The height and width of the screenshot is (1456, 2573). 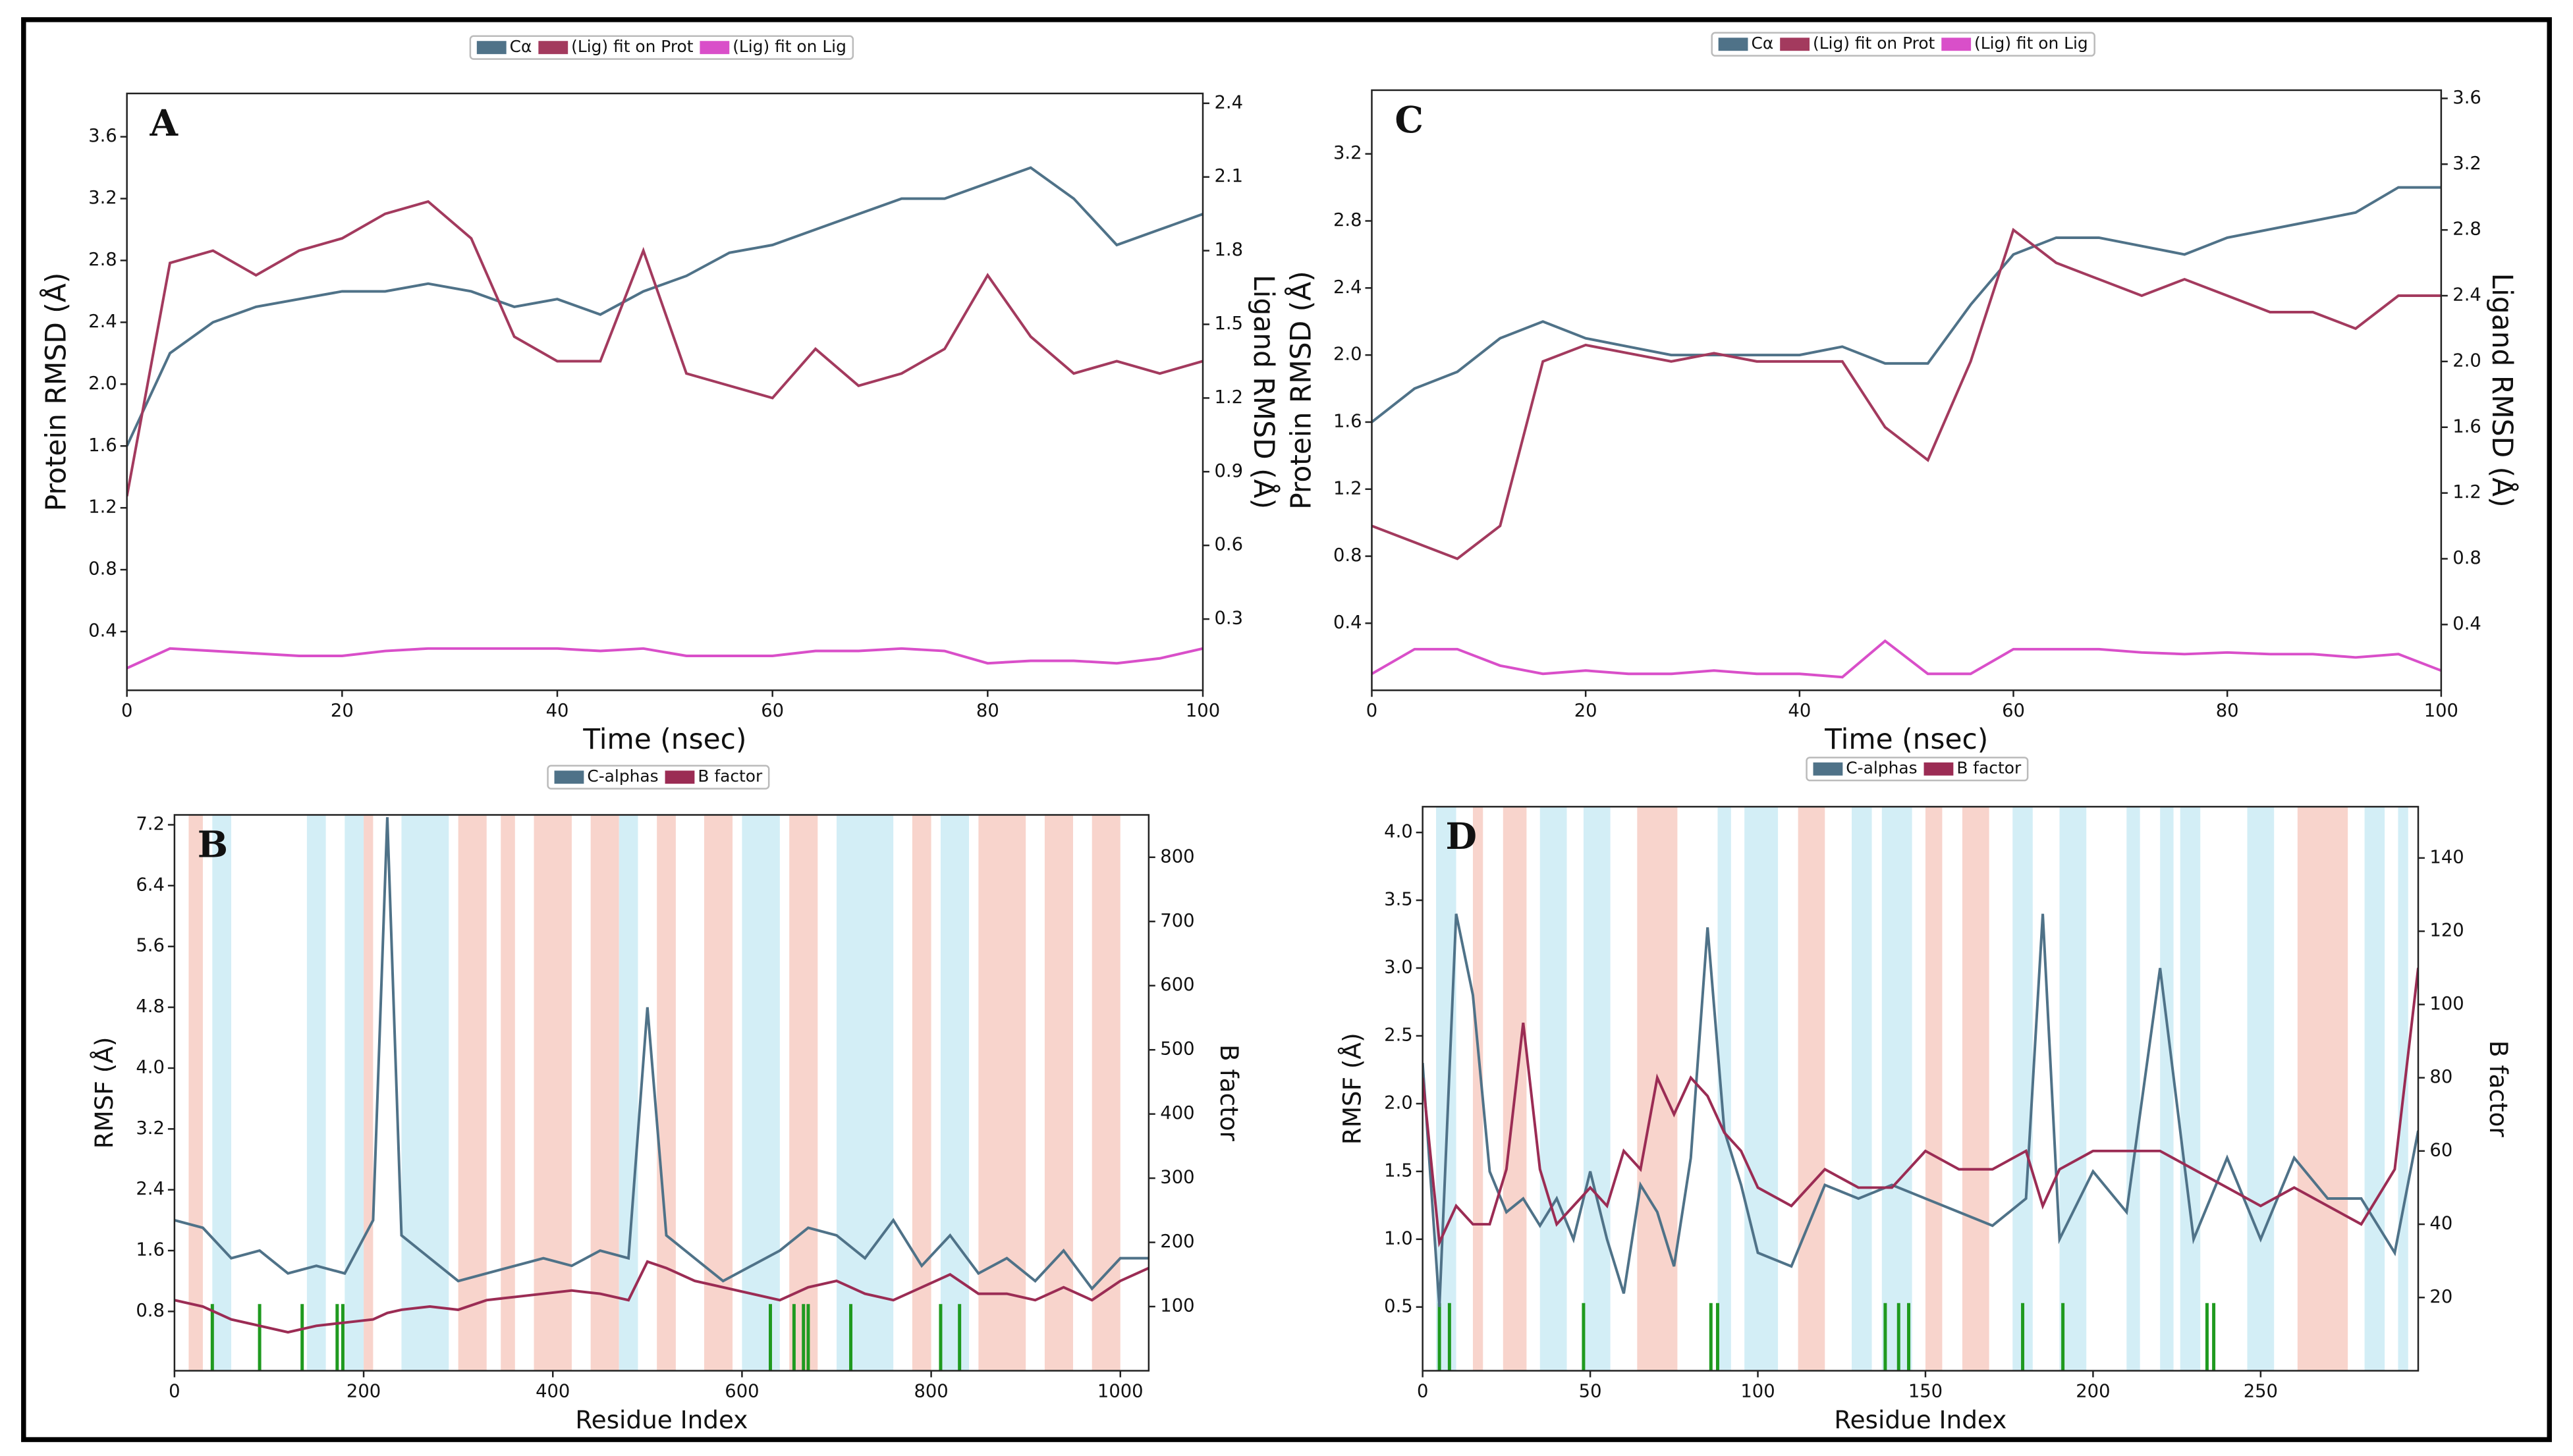 I want to click on y-axis-label: Protein RMSD (Å), so click(x=56, y=392).